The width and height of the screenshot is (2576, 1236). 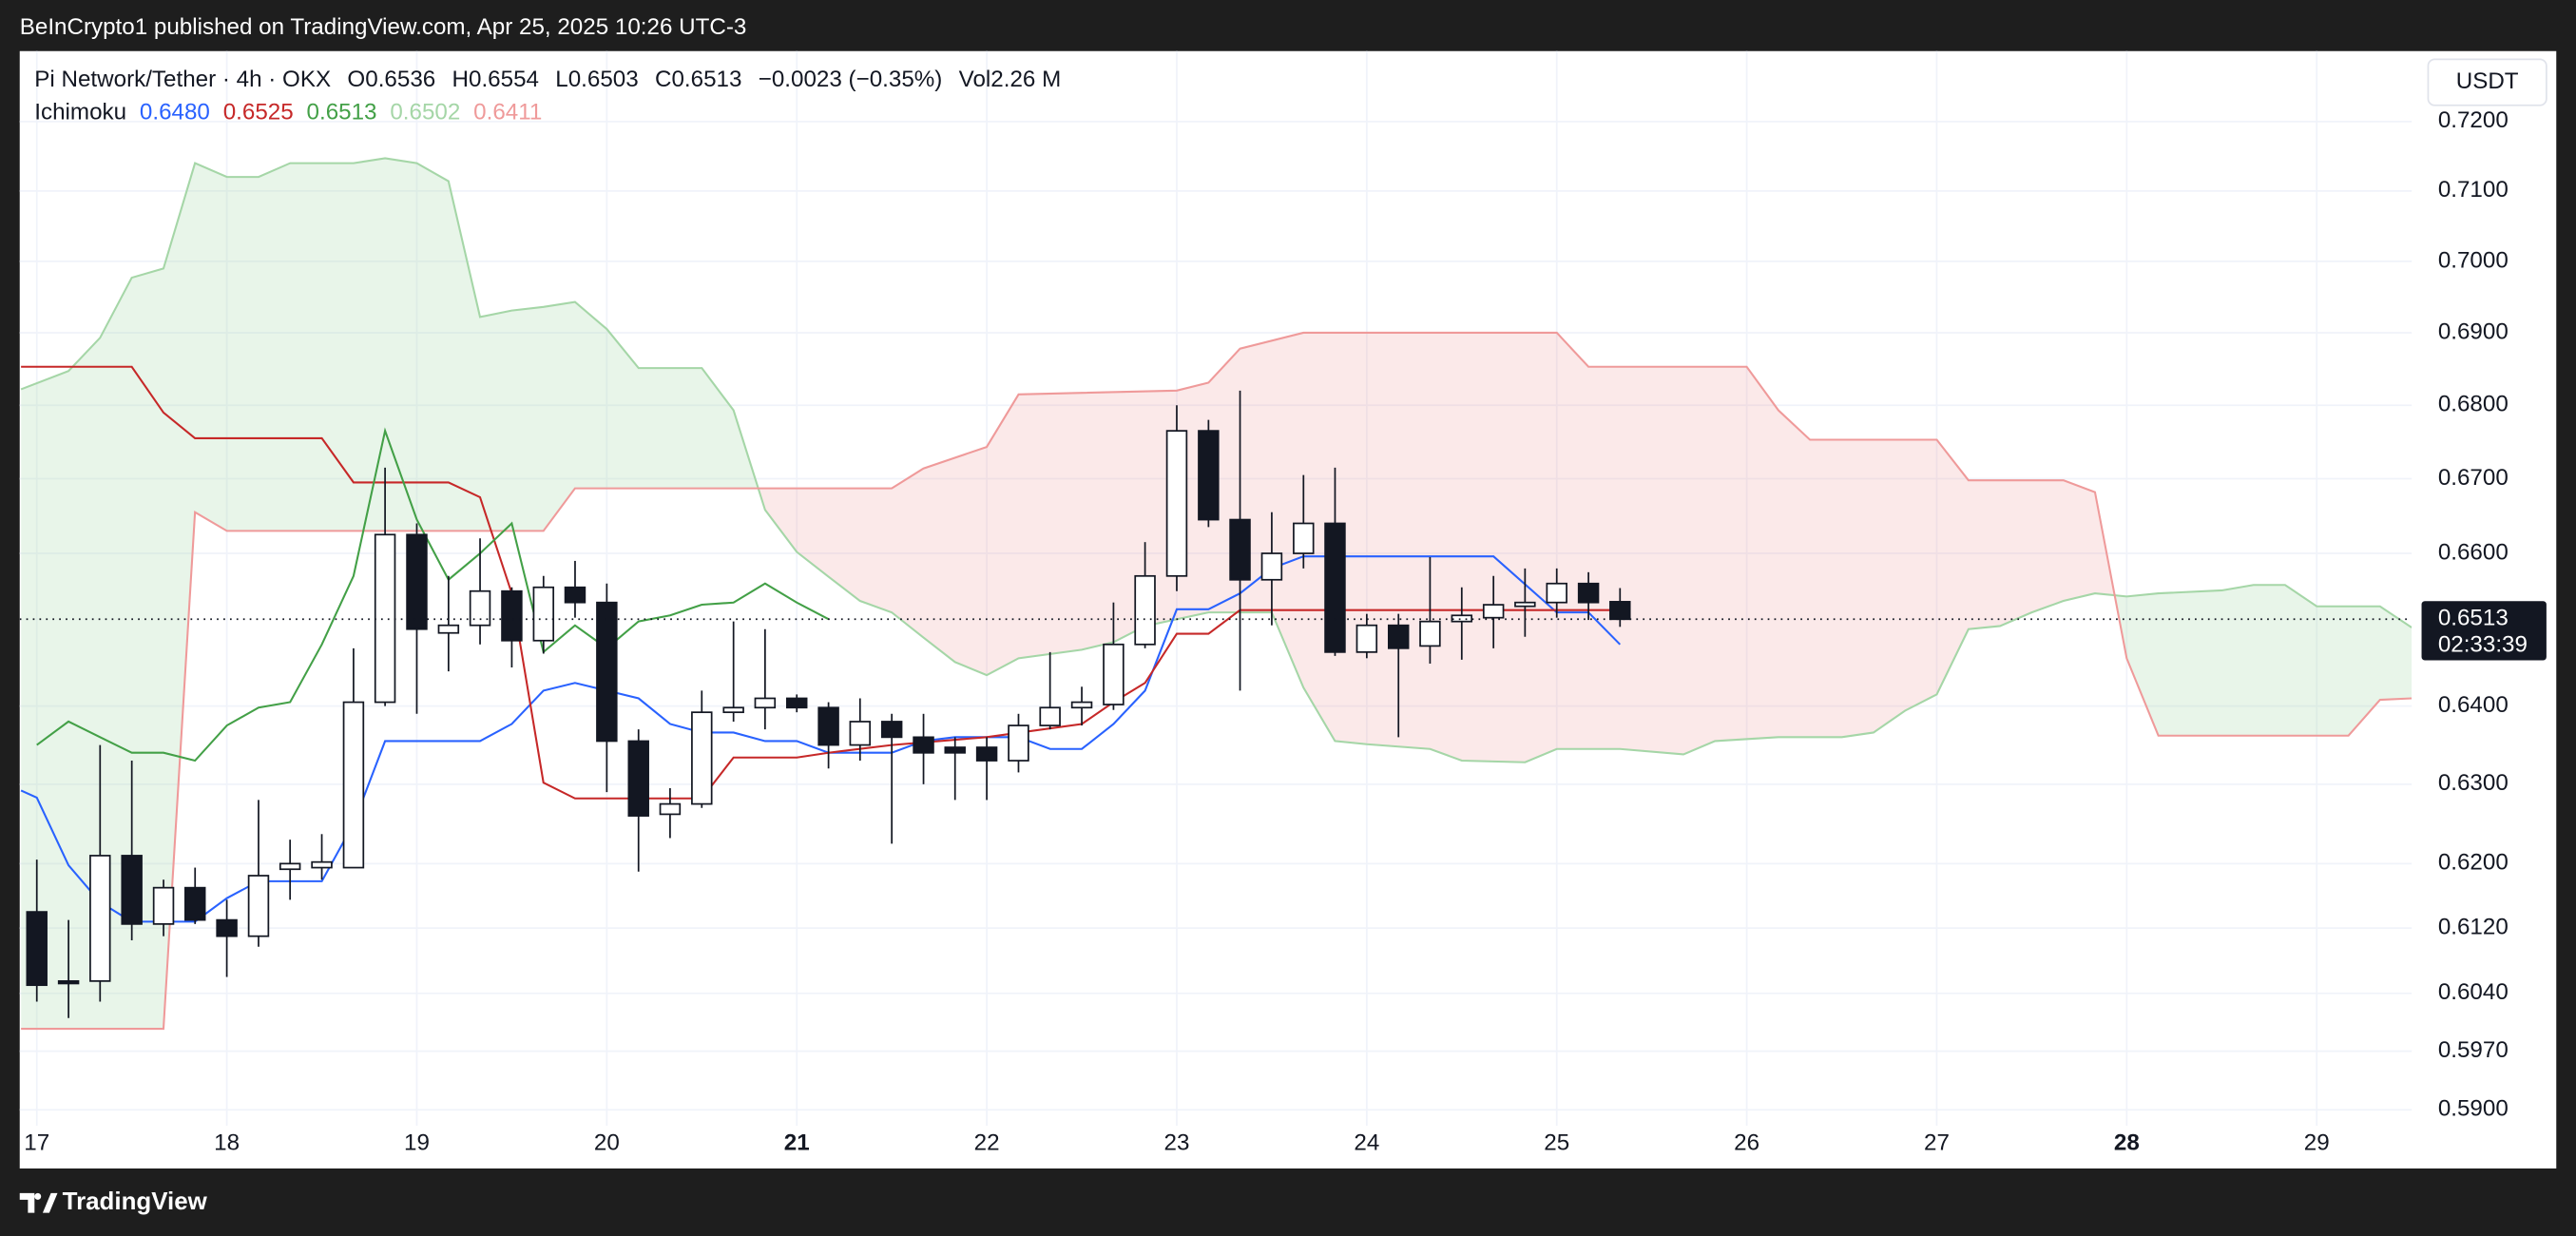 I want to click on x-tick-label: 25, so click(x=1556, y=1143).